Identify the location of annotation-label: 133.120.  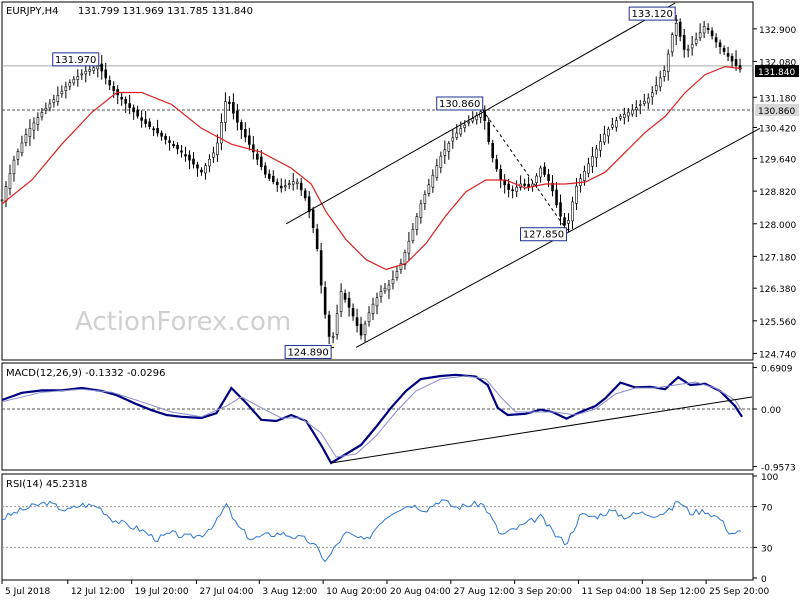
(652, 14).